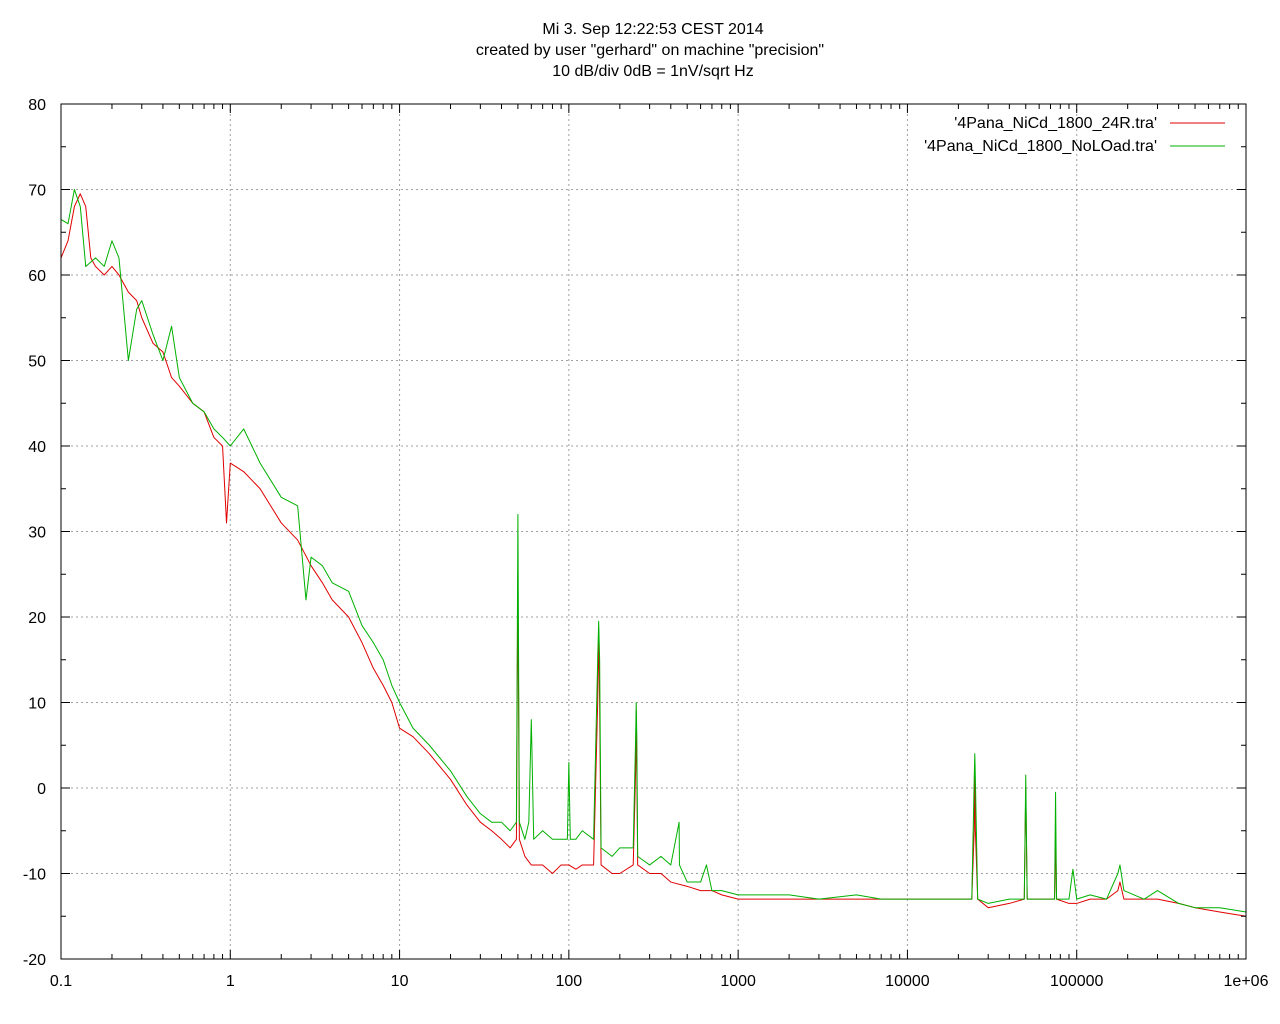 Image resolution: width=1280 pixels, height=1024 pixels. What do you see at coordinates (907, 981) in the screenshot?
I see `x-tick-label: 10000` at bounding box center [907, 981].